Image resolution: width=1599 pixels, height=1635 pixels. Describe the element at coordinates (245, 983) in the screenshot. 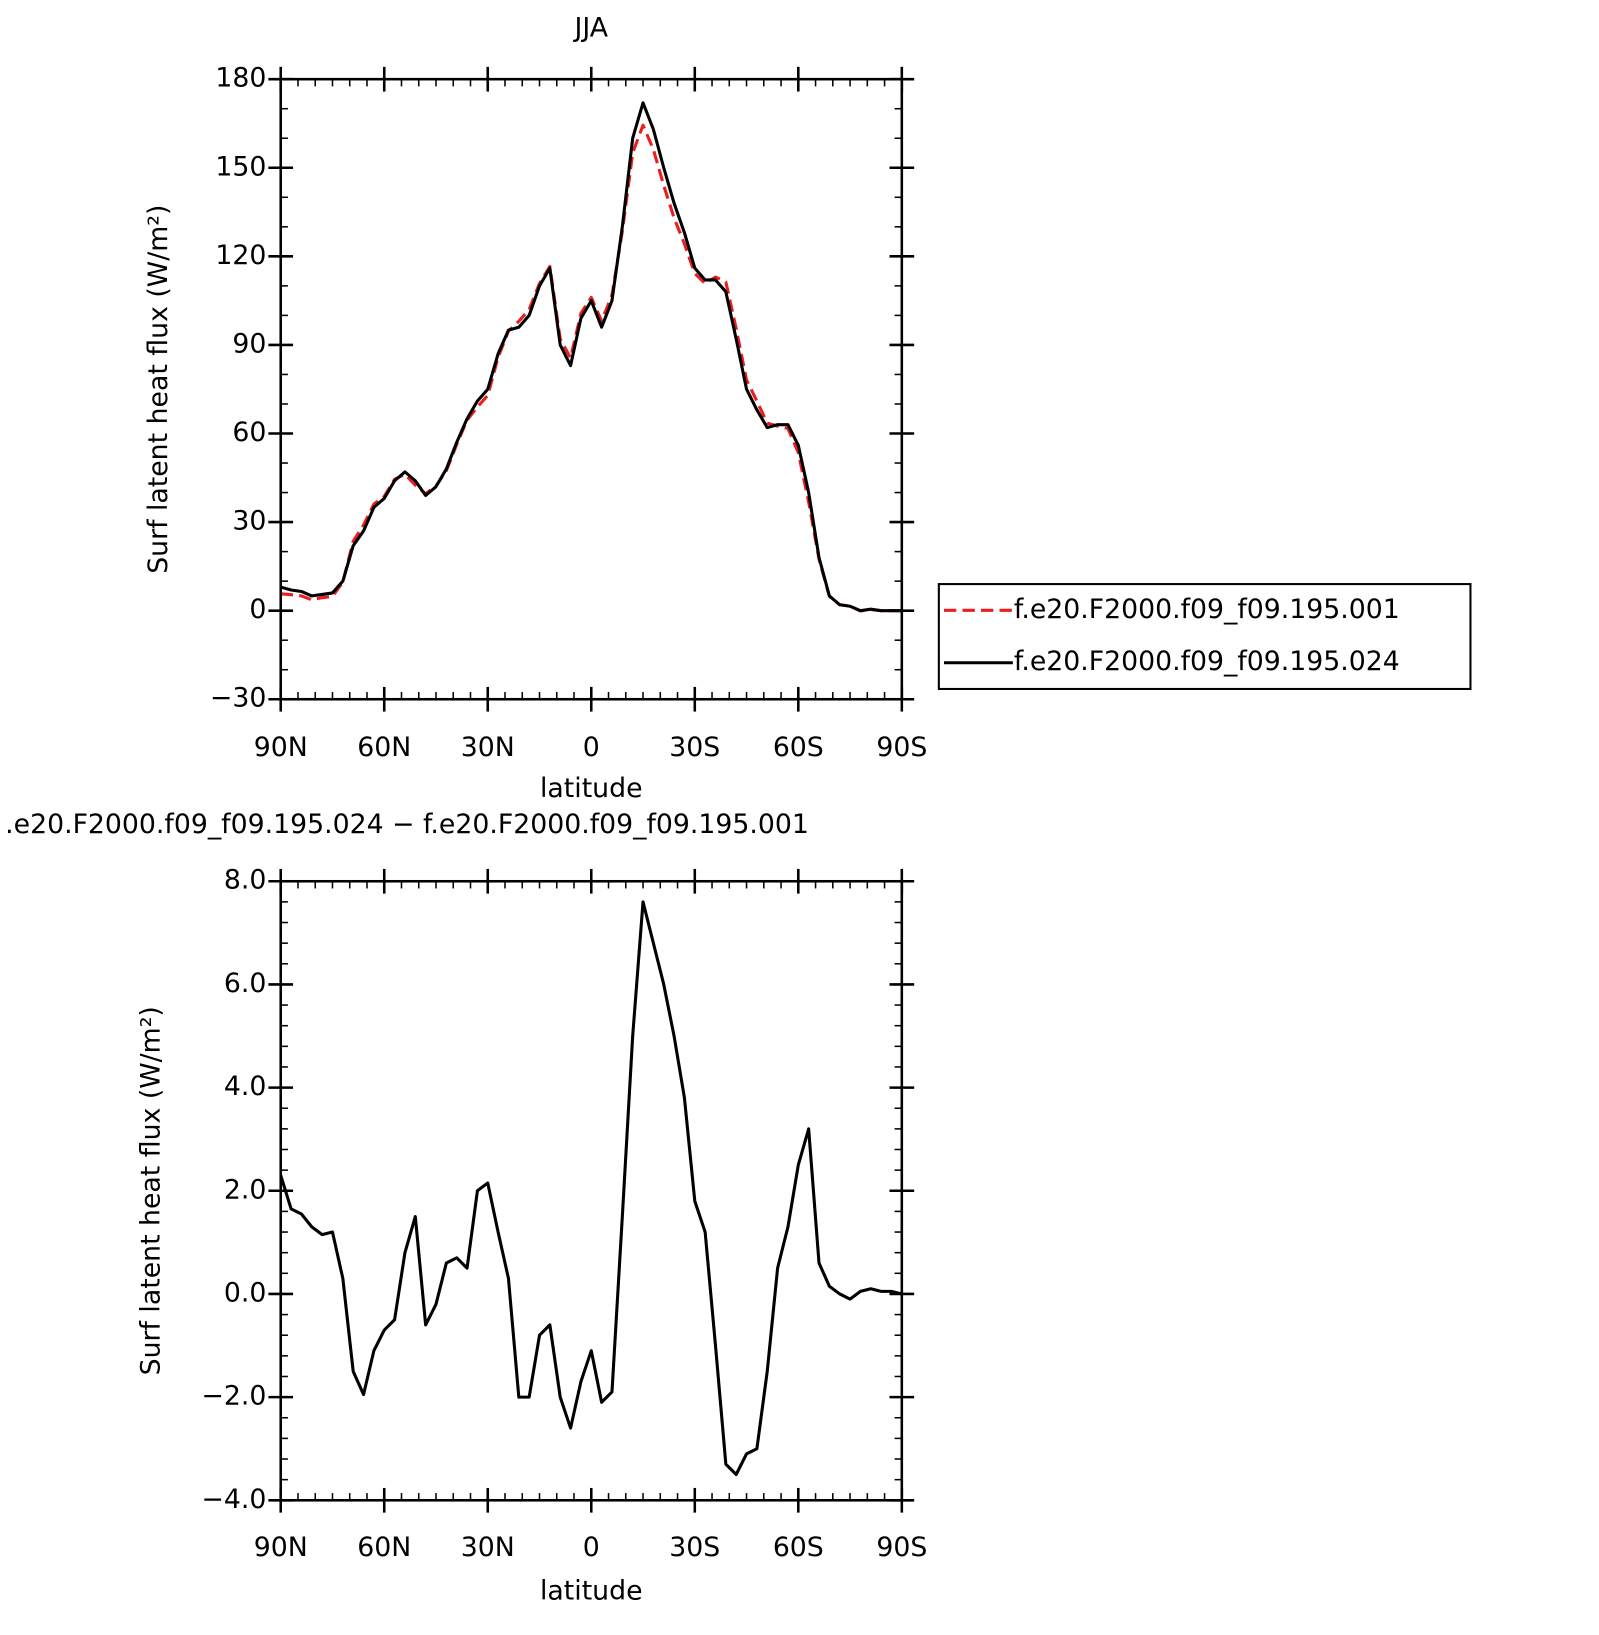

I see `y-tick-label: 6.0` at that location.